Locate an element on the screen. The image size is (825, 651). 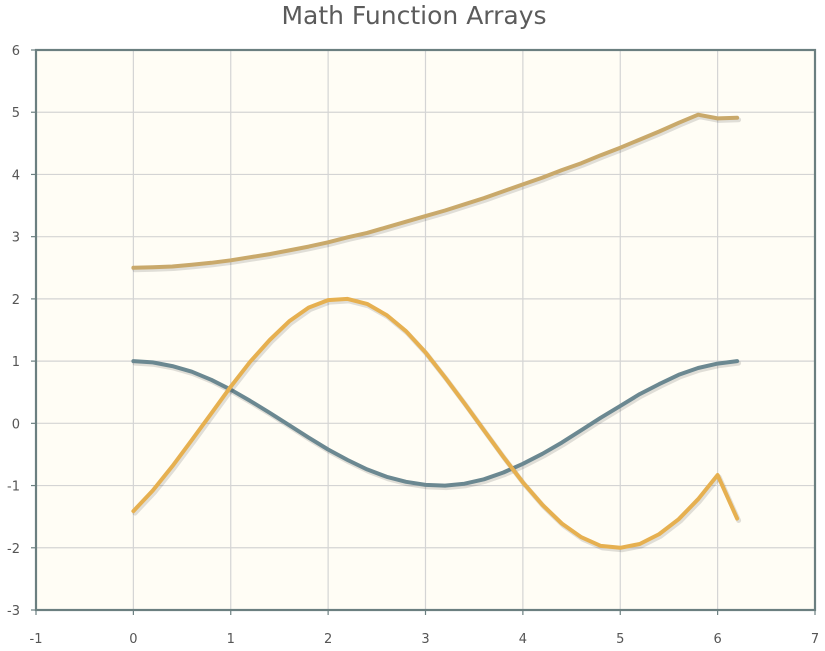
y-tick-label: 4 is located at coordinates (16, 175).